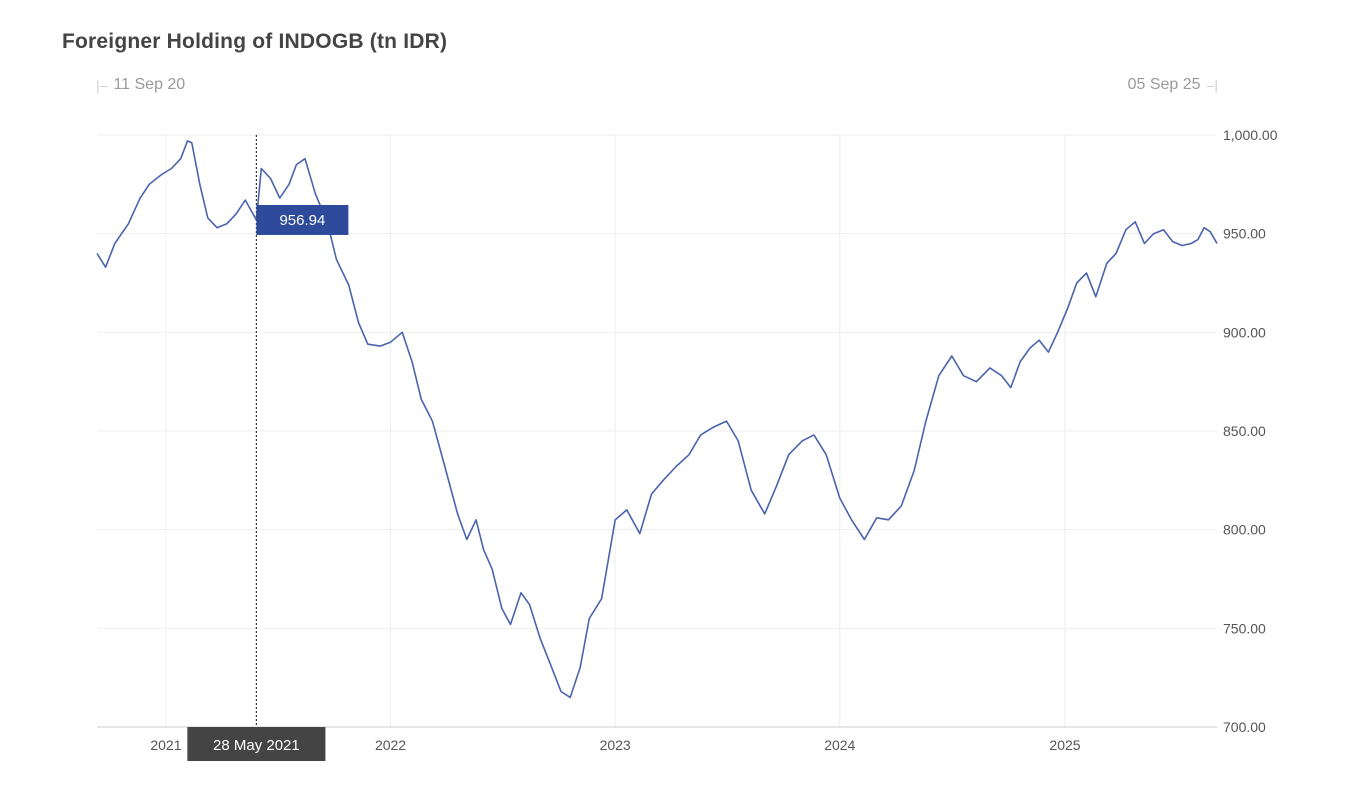  Describe the element at coordinates (165, 745) in the screenshot. I see `x-tick-label: 2021` at that location.